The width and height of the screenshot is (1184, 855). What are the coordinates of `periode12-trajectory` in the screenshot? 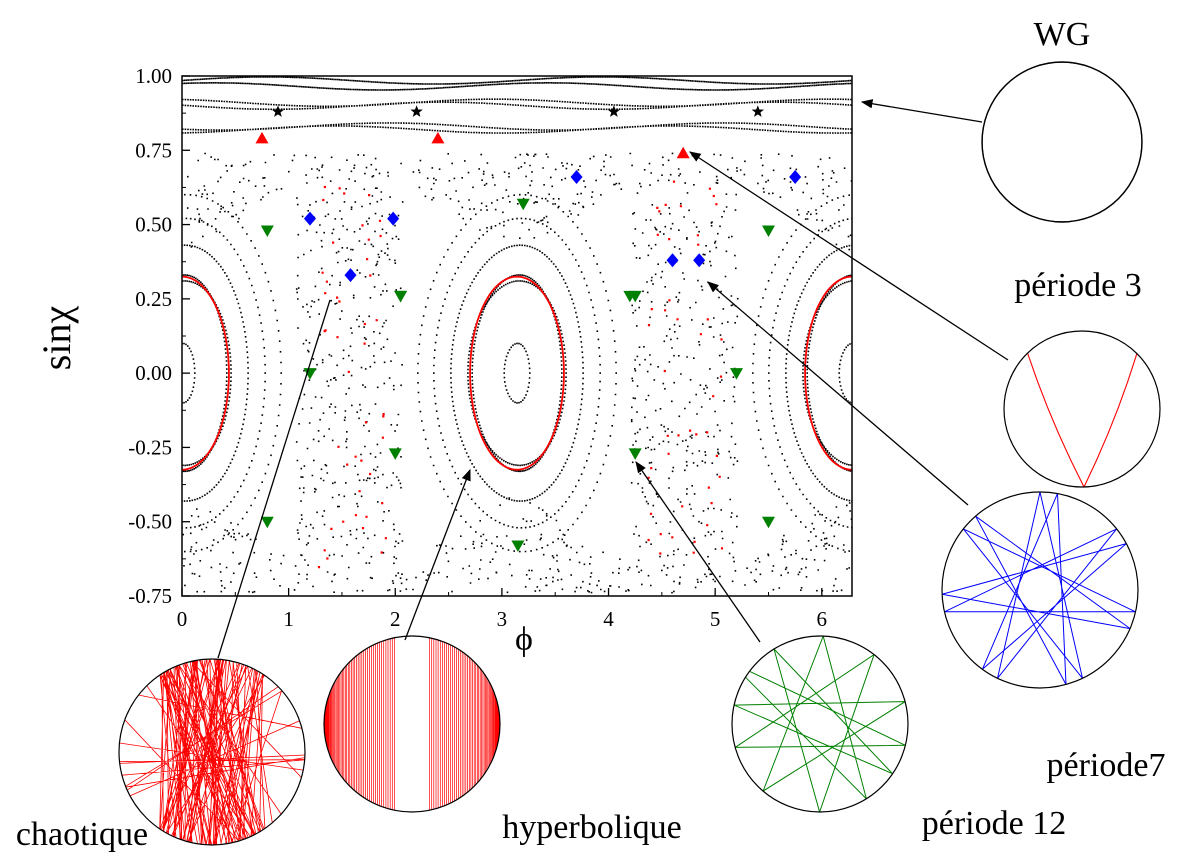 It's located at (820, 724).